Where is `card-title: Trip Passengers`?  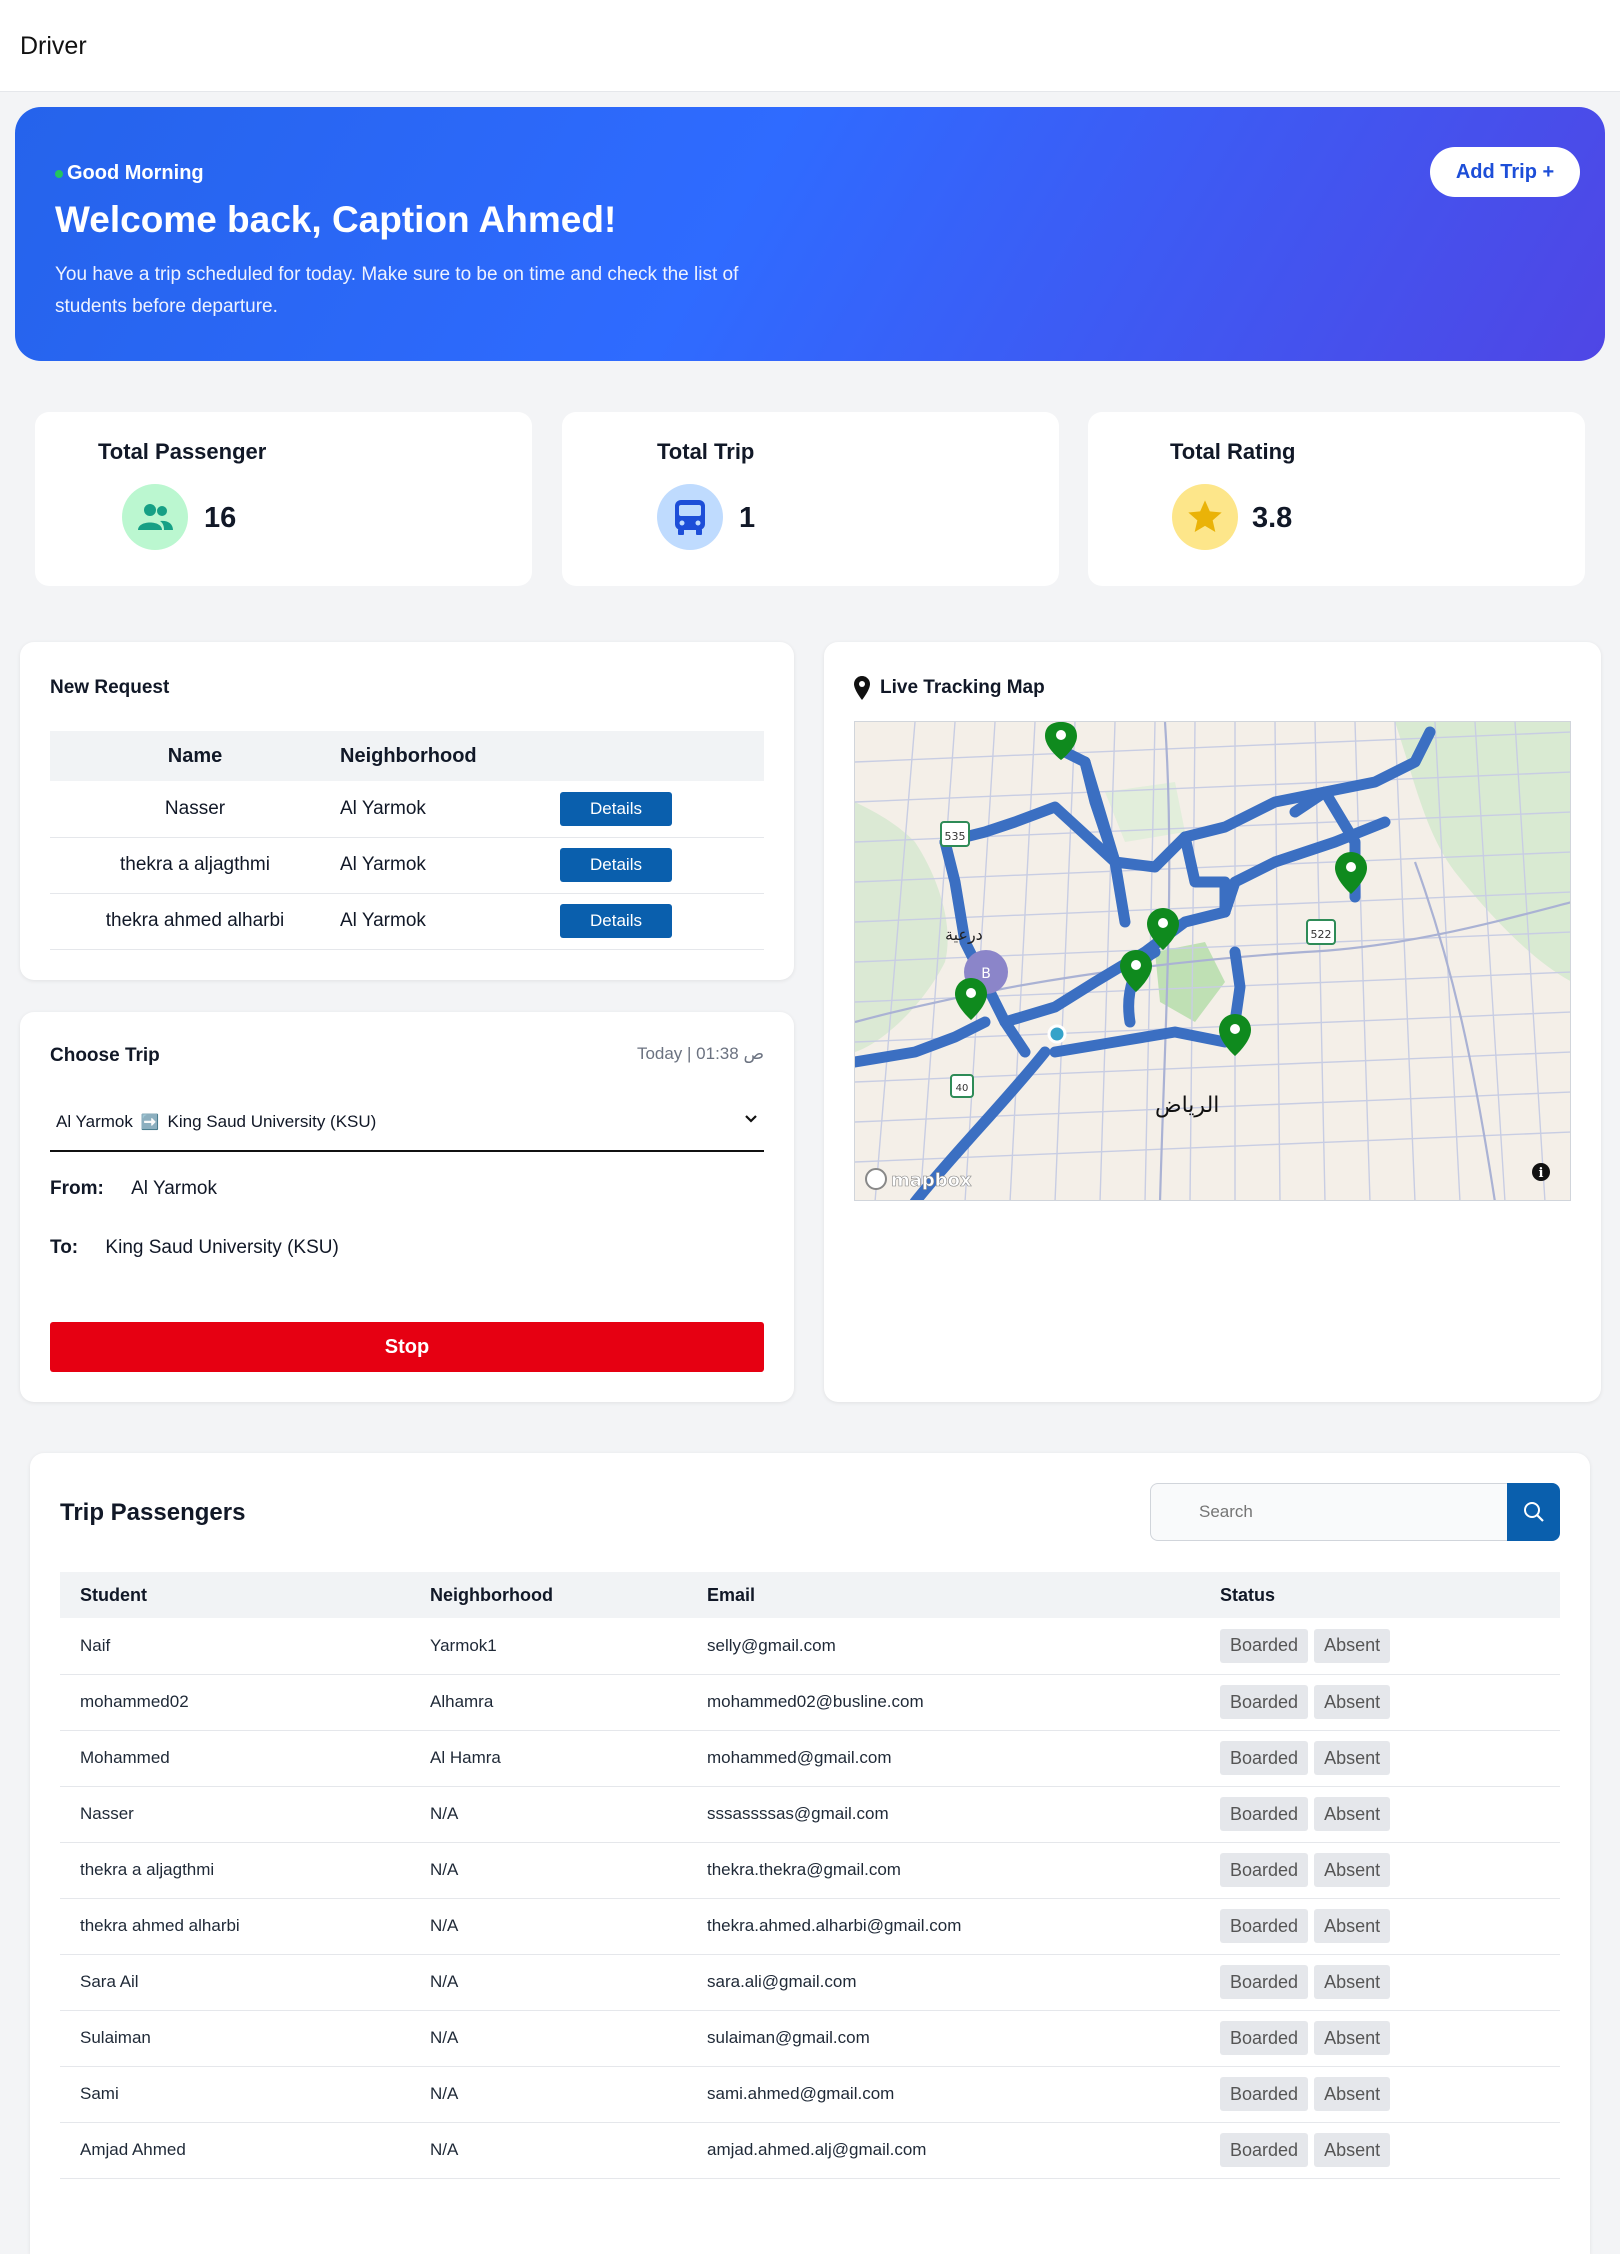 card-title: Trip Passengers is located at coordinates (153, 1512).